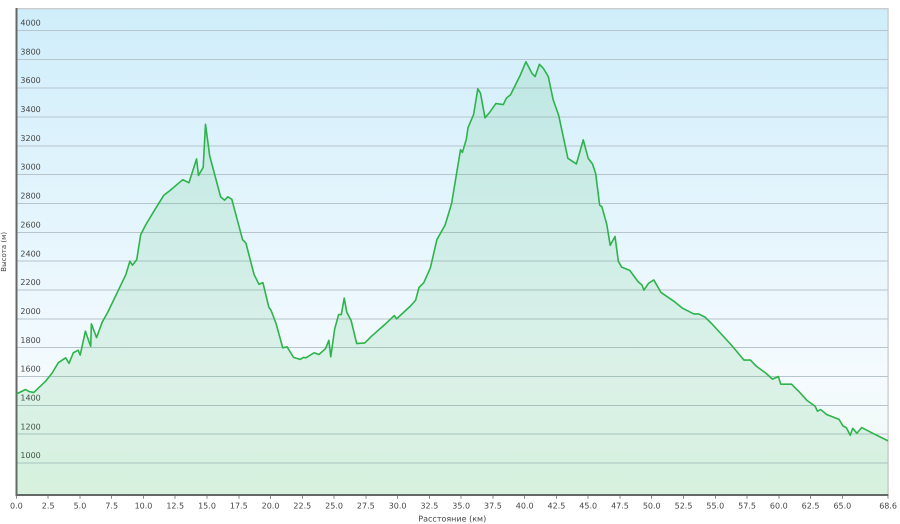  What do you see at coordinates (334, 506) in the screenshot?
I see `x-tick-label: 25.0` at bounding box center [334, 506].